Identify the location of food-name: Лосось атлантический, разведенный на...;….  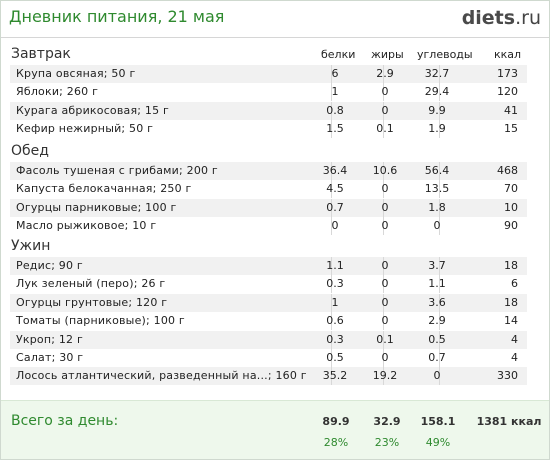
(161, 376).